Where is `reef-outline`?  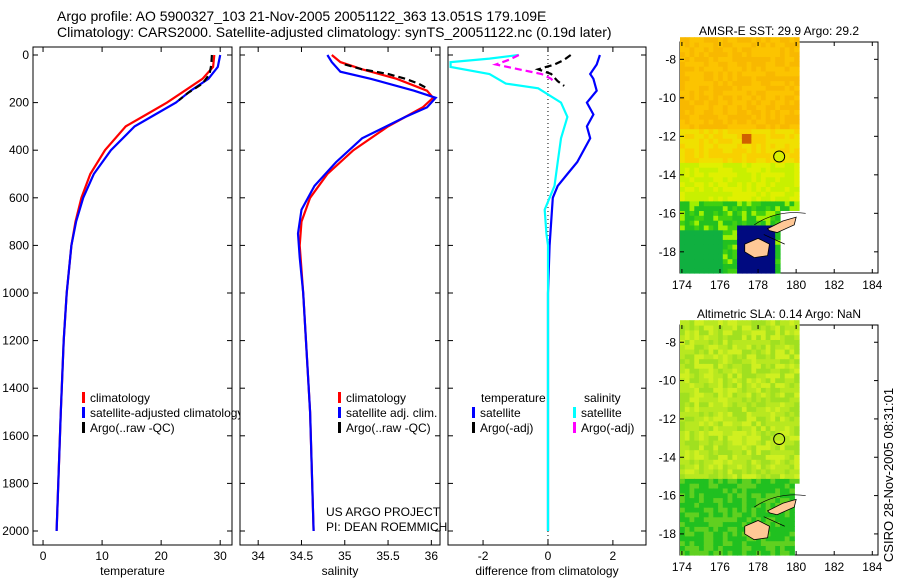
reef-outline is located at coordinates (780, 510).